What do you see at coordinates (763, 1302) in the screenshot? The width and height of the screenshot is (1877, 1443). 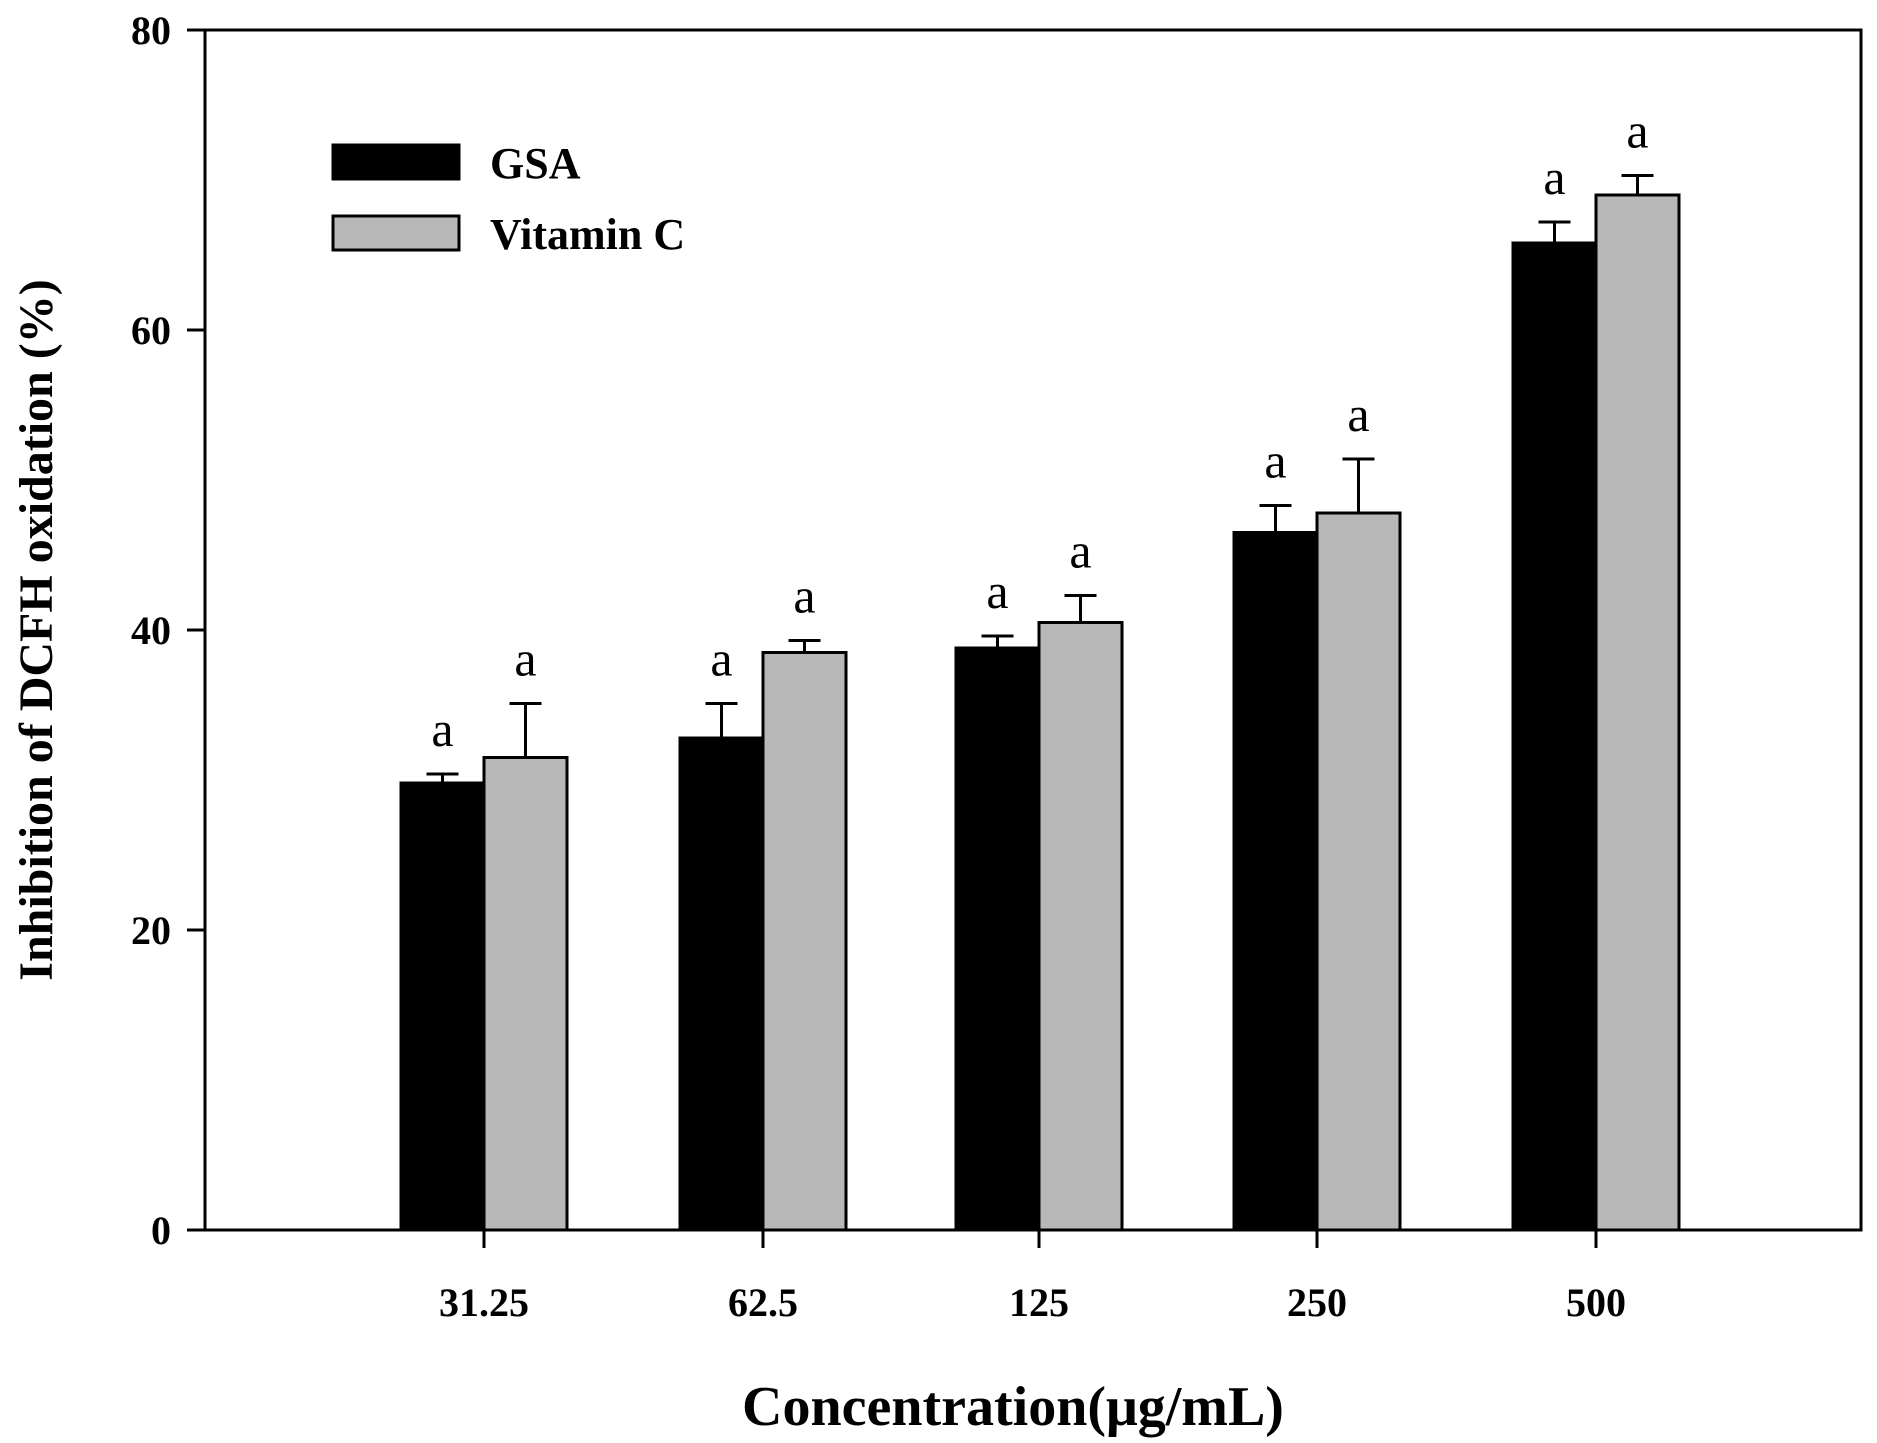 I see `x-tick-label: 62.5` at bounding box center [763, 1302].